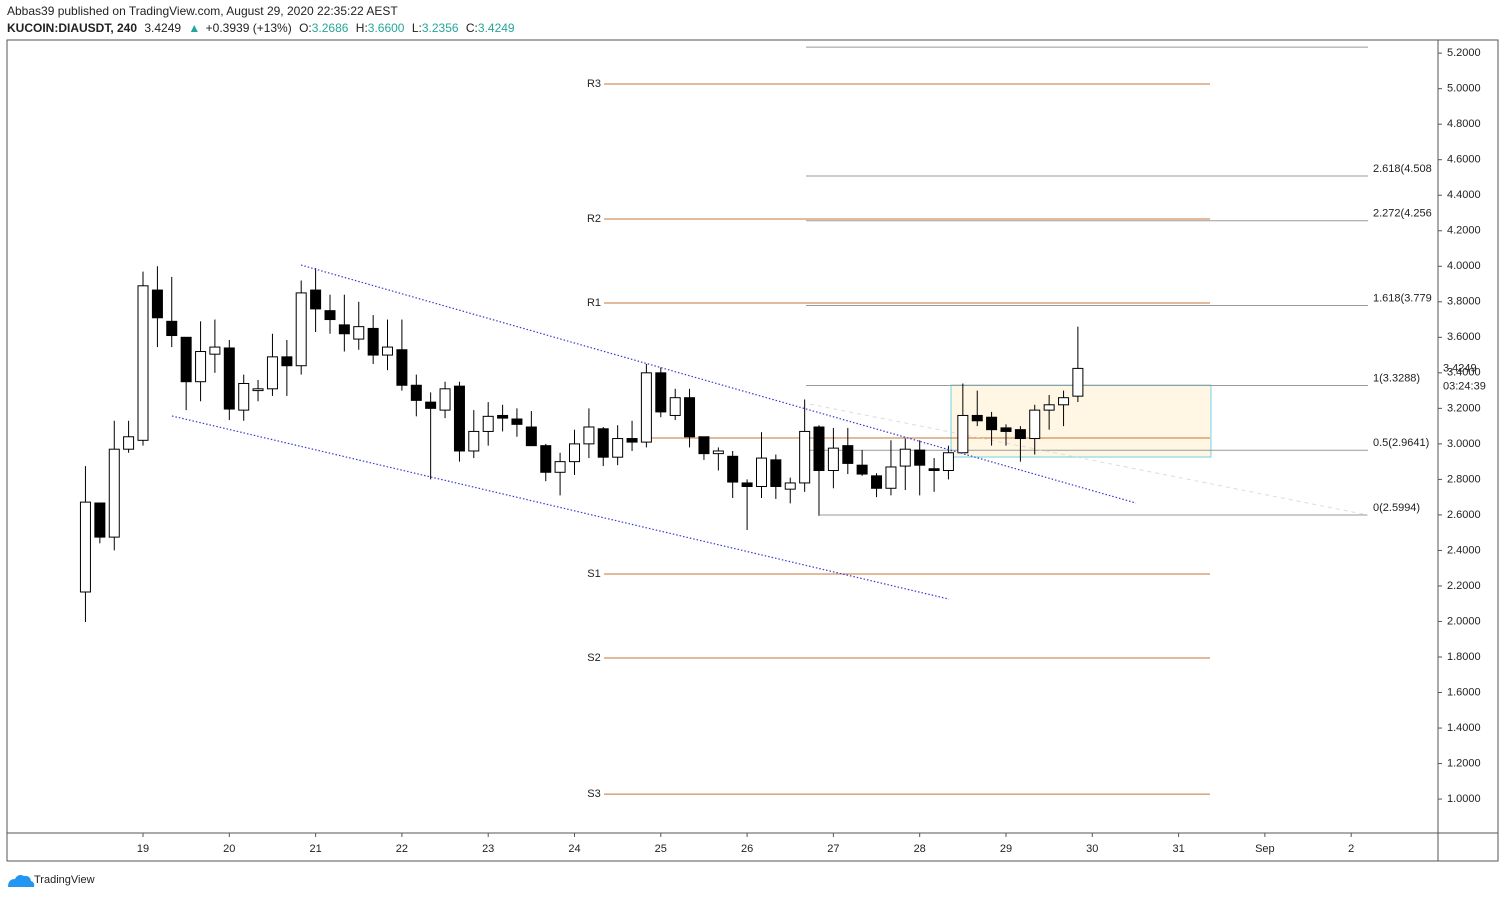 The width and height of the screenshot is (1505, 898). I want to click on symbol: KUCOIN:DIAUSDT, 240, so click(72, 28).